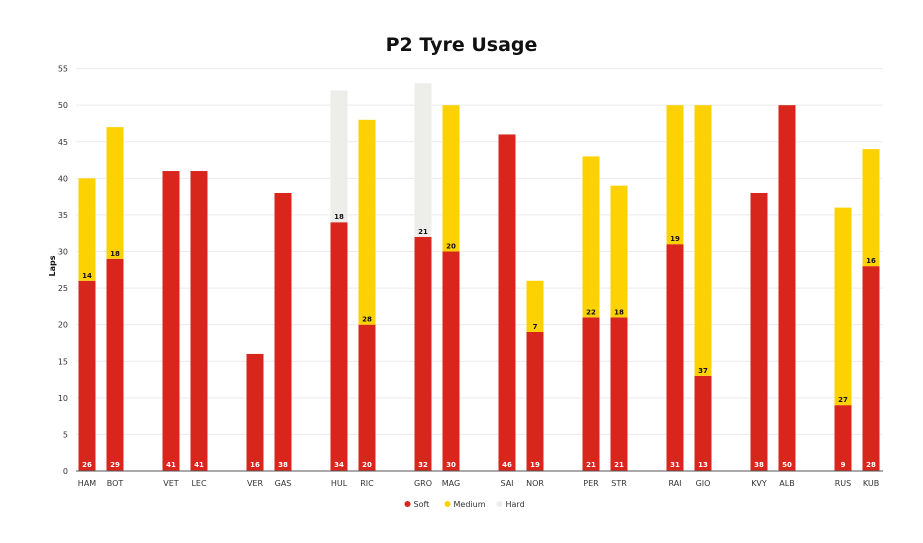  What do you see at coordinates (87, 229) in the screenshot?
I see `bar-medium-ham` at bounding box center [87, 229].